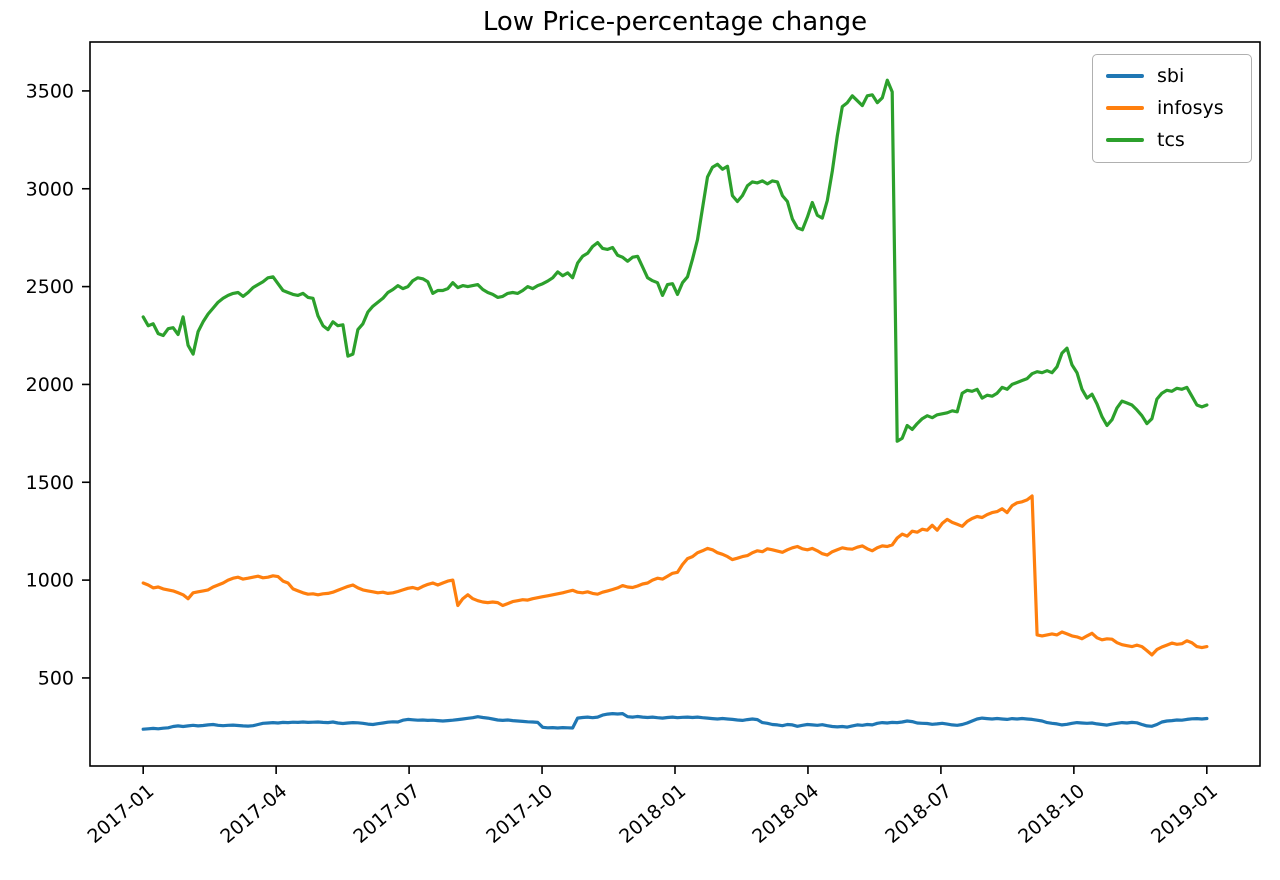  What do you see at coordinates (1190, 107) in the screenshot?
I see `legend-label-infosys: infosys` at bounding box center [1190, 107].